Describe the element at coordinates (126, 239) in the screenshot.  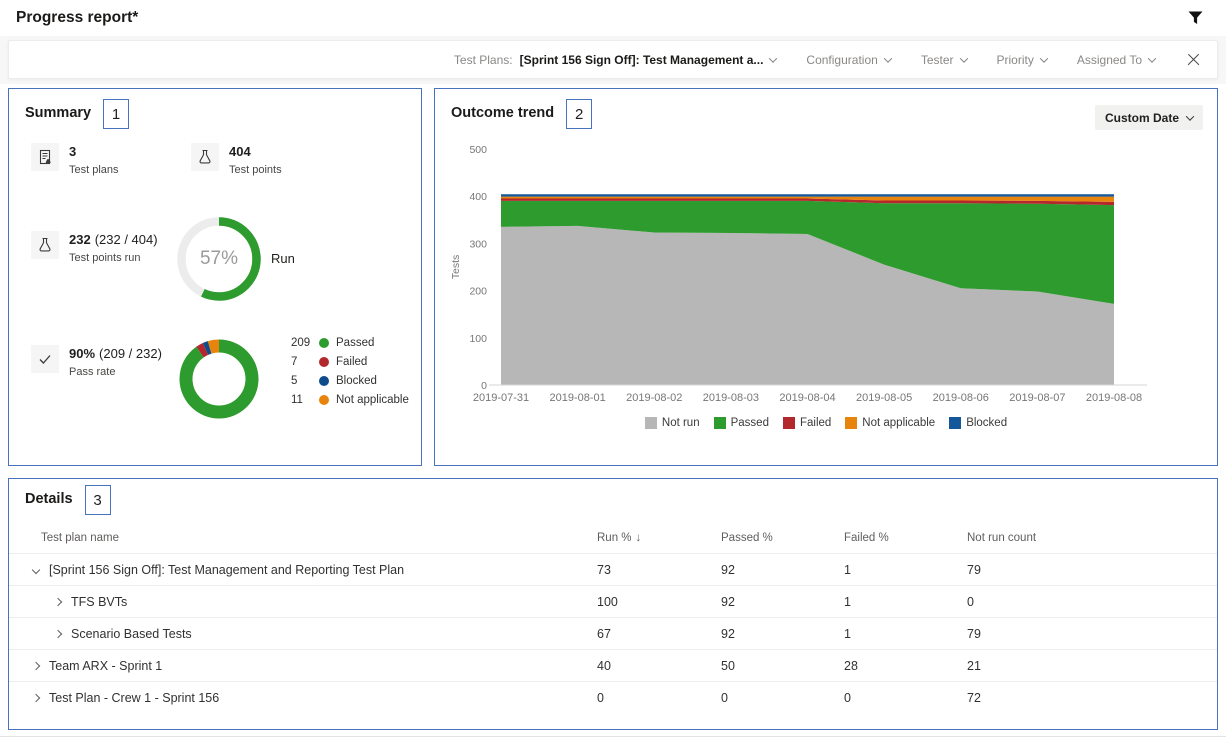
I see `stat-suffix: (232 / 404)` at that location.